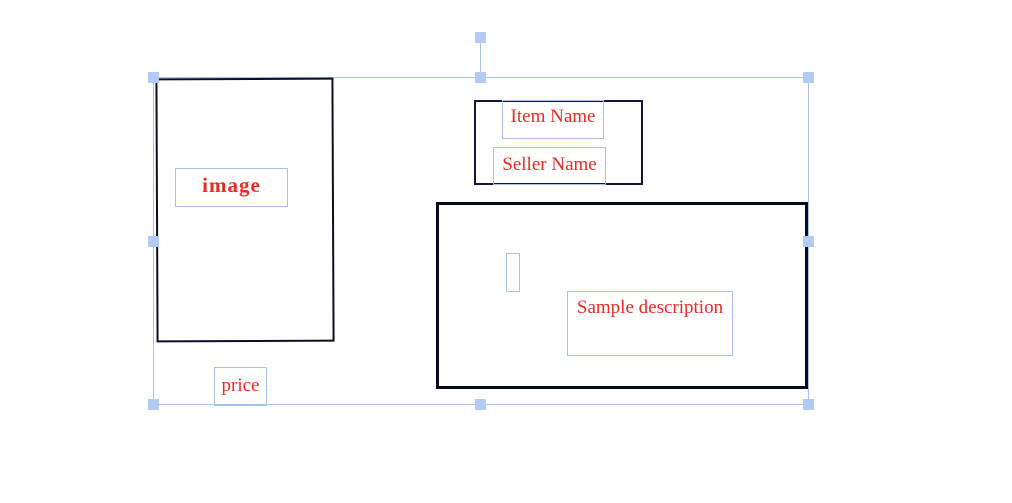 The image size is (1012, 503). Describe the element at coordinates (240, 386) in the screenshot. I see `price-text: price` at that location.